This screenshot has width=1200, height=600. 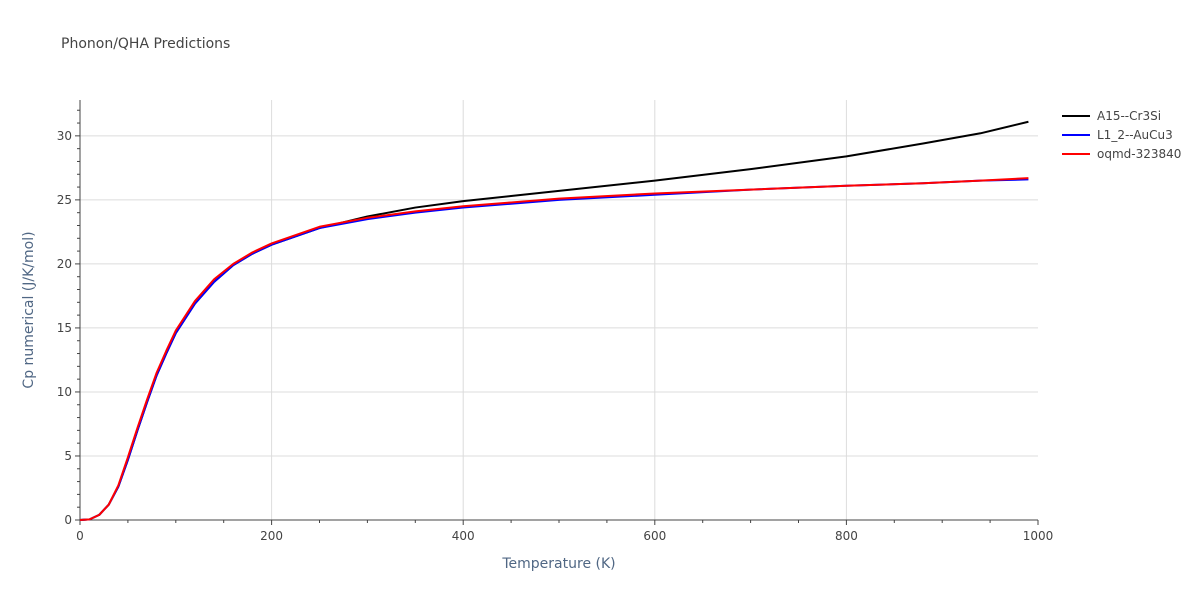 What do you see at coordinates (68, 456) in the screenshot?
I see `y-tick-label: 5` at bounding box center [68, 456].